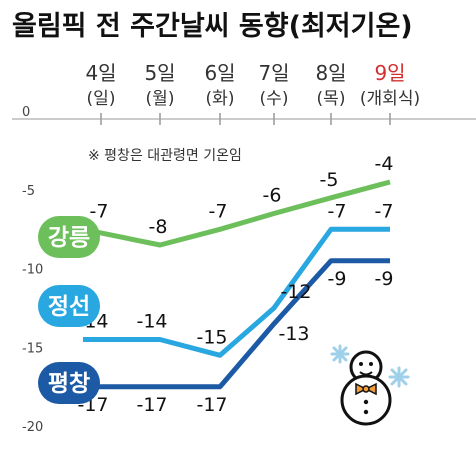 This screenshot has width=476, height=463. Describe the element at coordinates (272, 196) in the screenshot. I see `data-label: -6` at that location.